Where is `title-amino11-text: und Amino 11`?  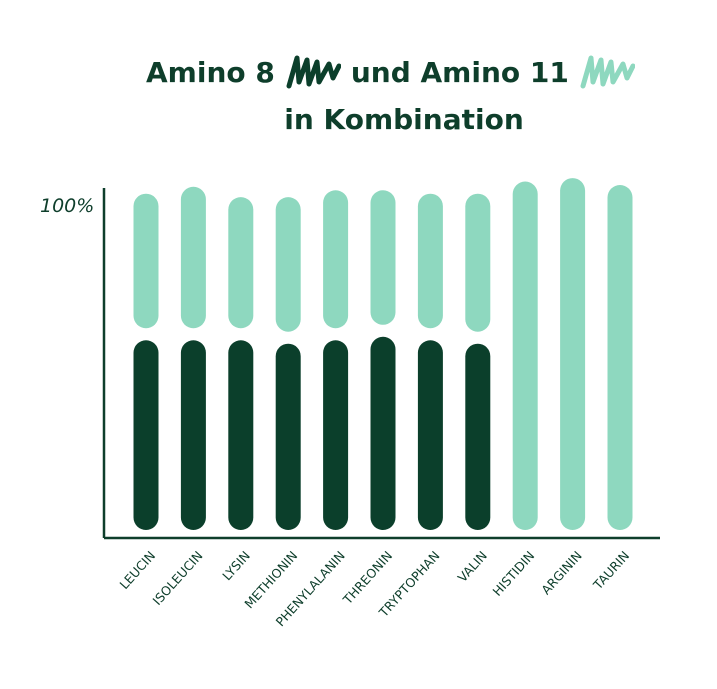 title-amino11-text: und Amino 11 is located at coordinates (459, 72).